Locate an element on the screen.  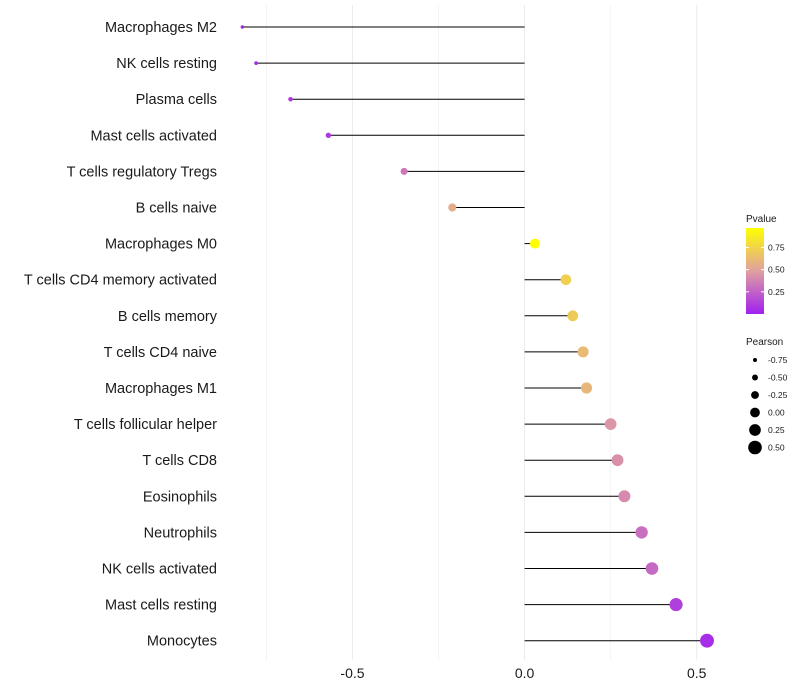
pvalue-legend-title: Pvalue is located at coordinates (761, 219).